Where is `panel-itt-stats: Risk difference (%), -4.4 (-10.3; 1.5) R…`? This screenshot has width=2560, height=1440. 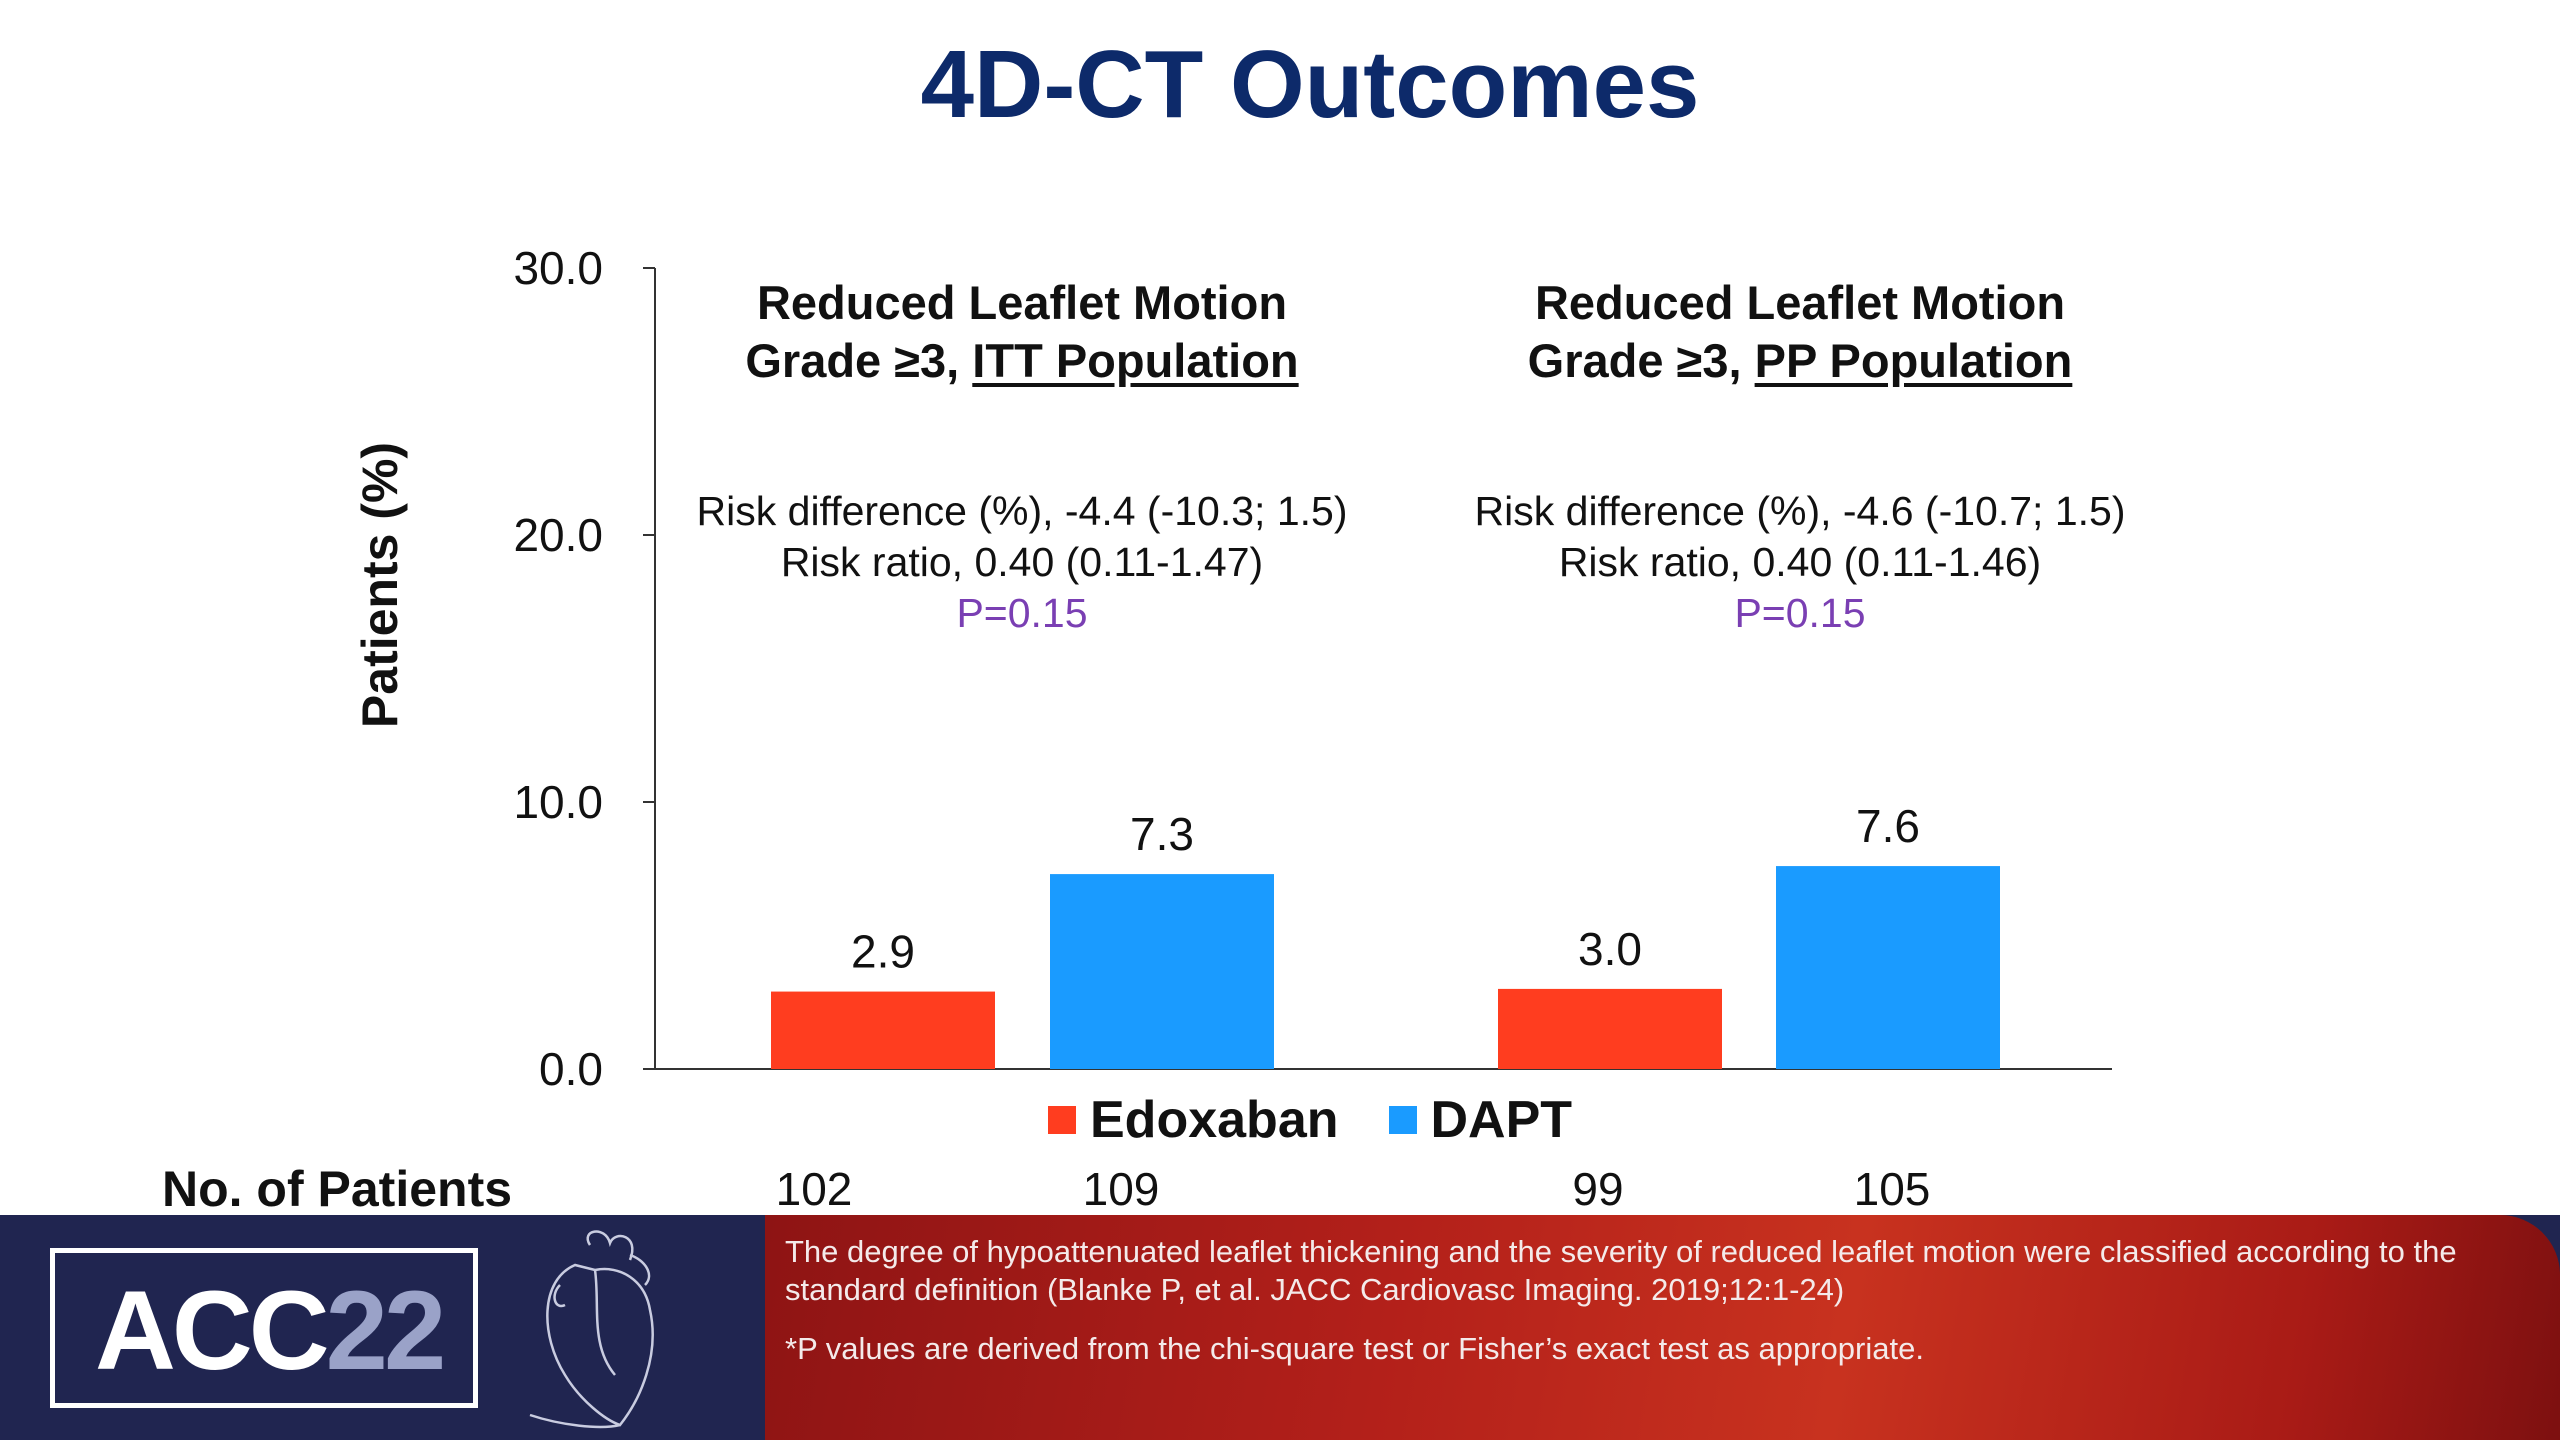
panel-itt-stats: Risk difference (%), -4.4 (-10.3; 1.5) R… is located at coordinates (1022, 562).